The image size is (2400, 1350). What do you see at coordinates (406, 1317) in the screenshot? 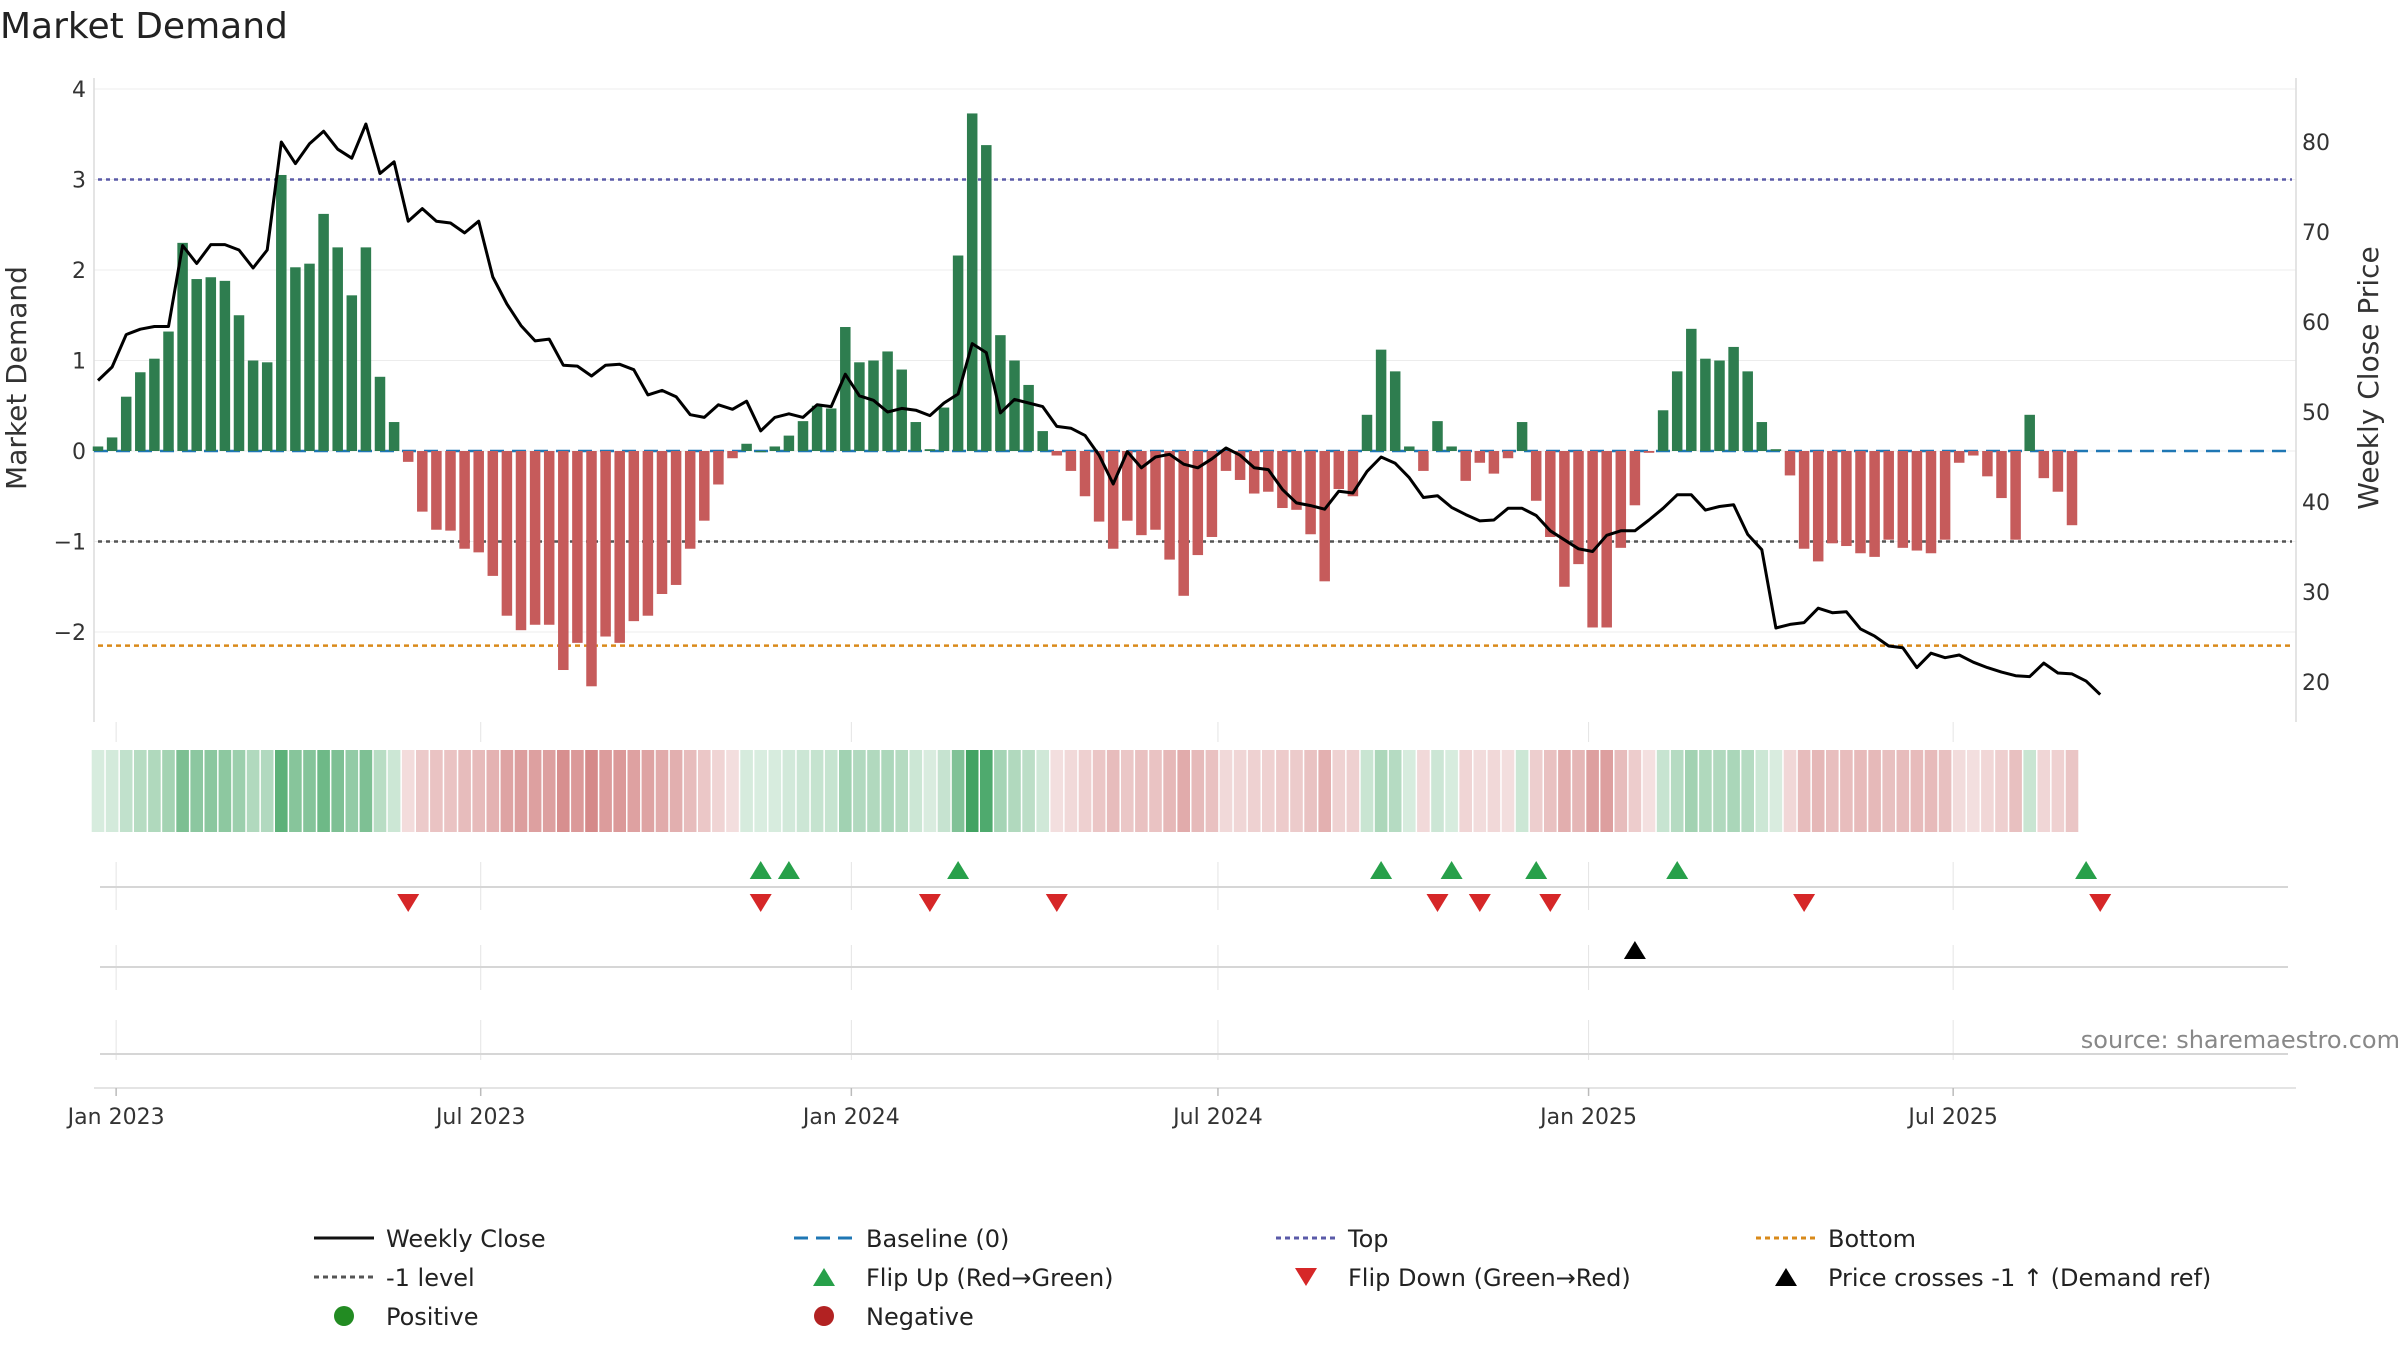
I see `legend-item: Positive` at bounding box center [406, 1317].